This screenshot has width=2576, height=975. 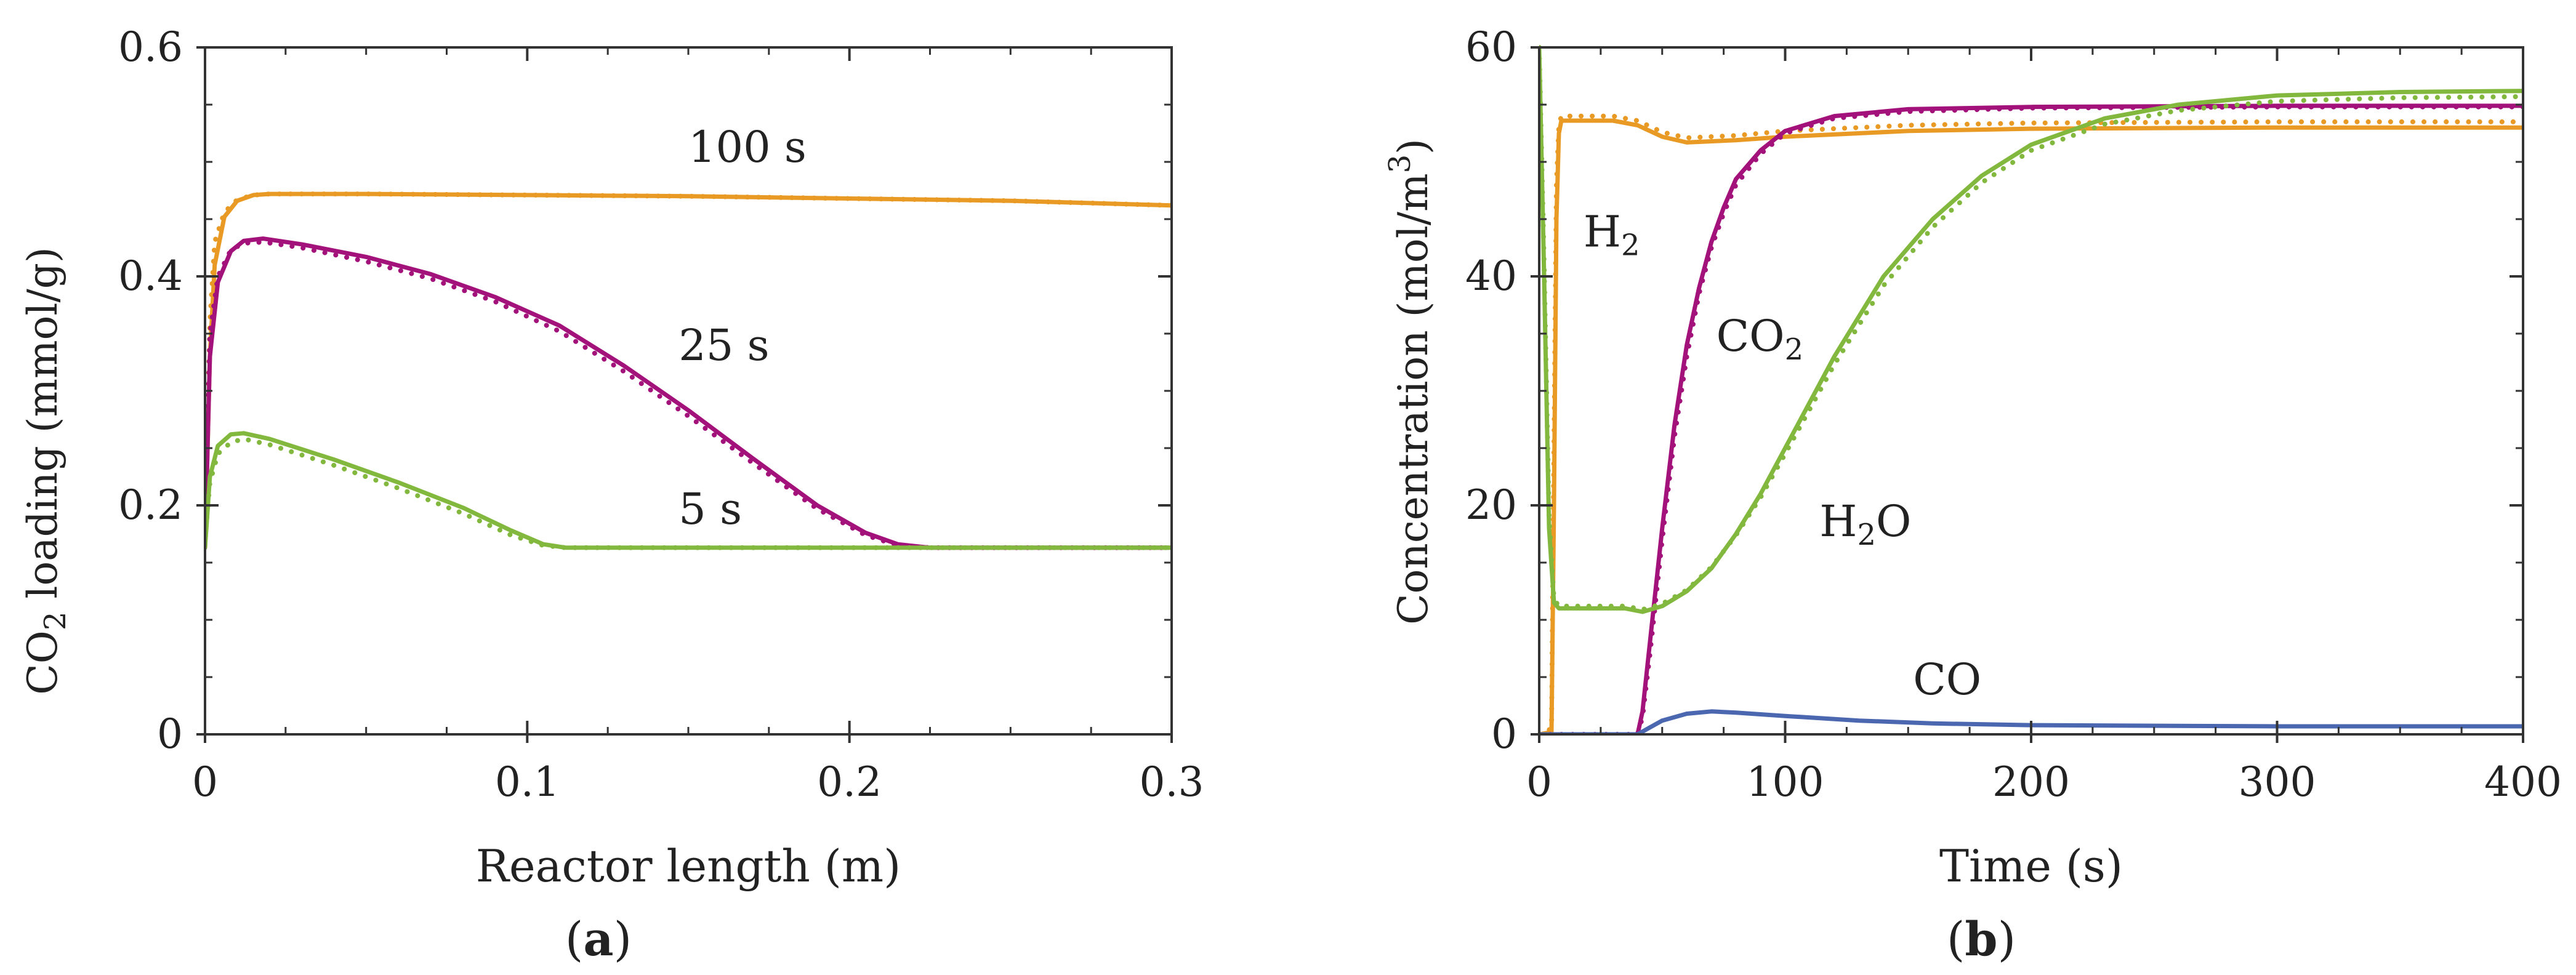 I want to click on panel-b-ylabel: Concentration (mol/m3), so click(x=1410, y=381).